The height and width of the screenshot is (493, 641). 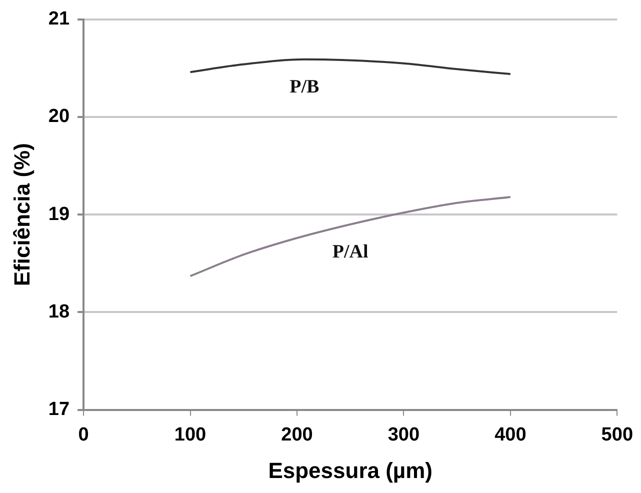 I want to click on x-tick-label: 200, so click(x=297, y=435).